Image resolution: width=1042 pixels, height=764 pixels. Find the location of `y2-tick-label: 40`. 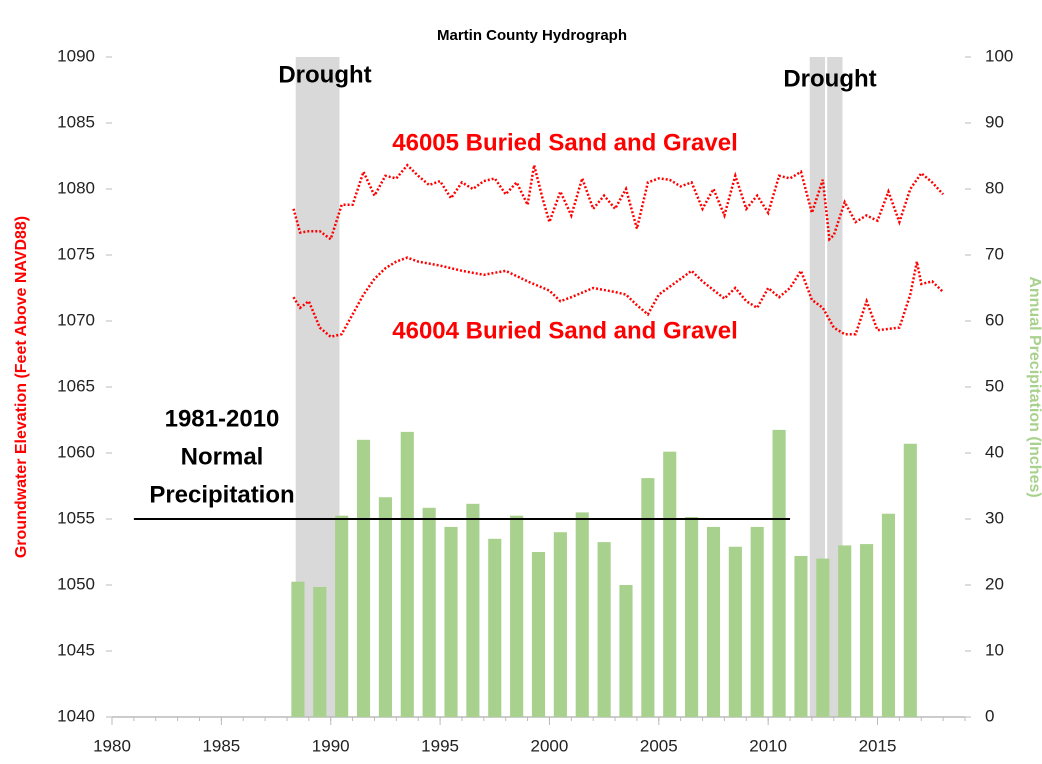

y2-tick-label: 40 is located at coordinates (994, 451).